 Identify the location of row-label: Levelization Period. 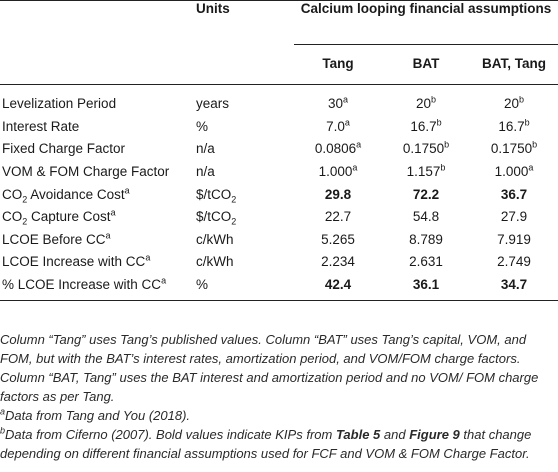
(59, 104).